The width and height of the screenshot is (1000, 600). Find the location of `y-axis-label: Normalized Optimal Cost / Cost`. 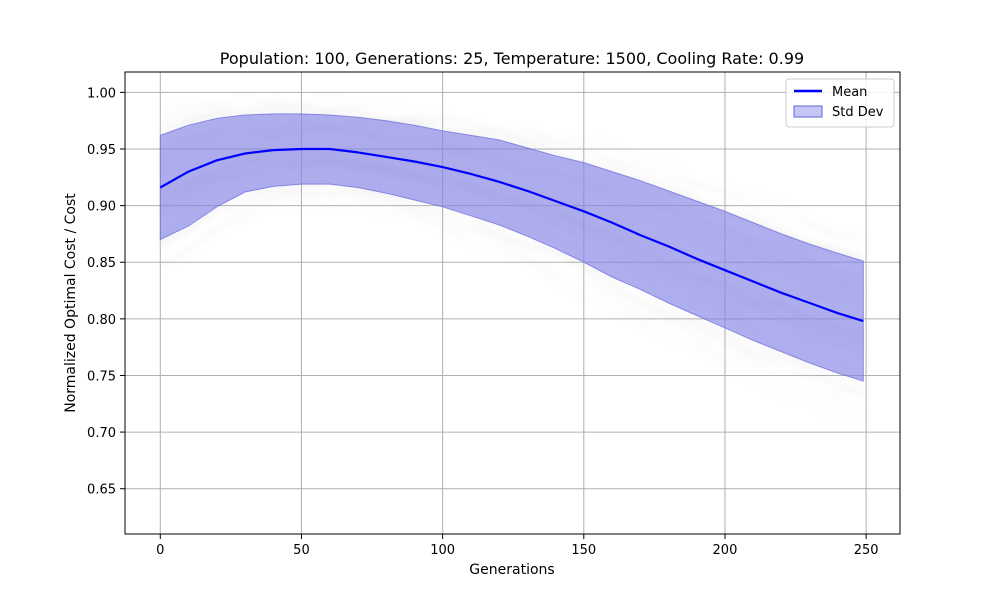

y-axis-label: Normalized Optimal Cost / Cost is located at coordinates (71, 303).